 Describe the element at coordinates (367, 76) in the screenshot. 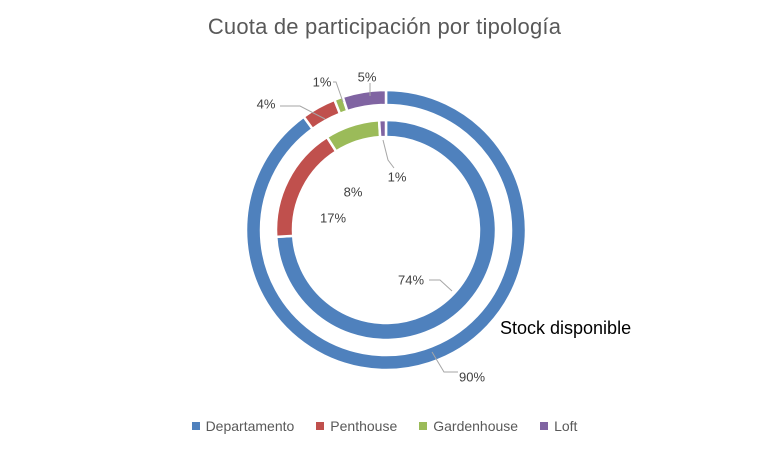

I see `outer-data-label-loft: 5%` at that location.